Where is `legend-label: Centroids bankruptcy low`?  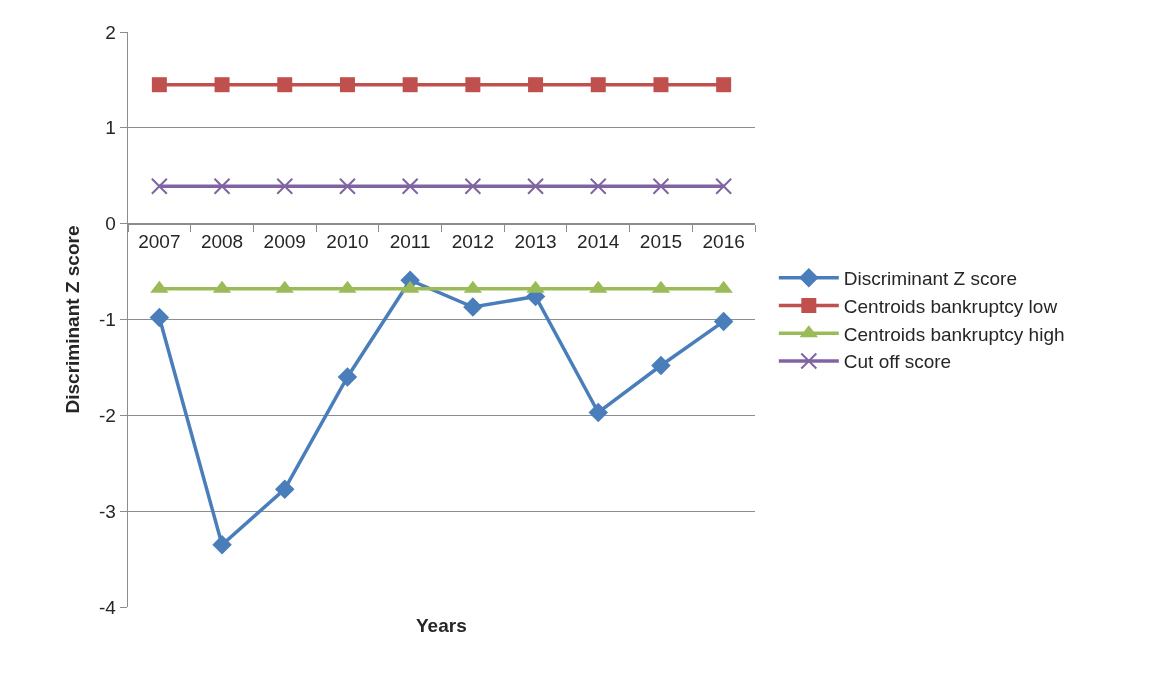
legend-label: Centroids bankruptcy low is located at coordinates (950, 306).